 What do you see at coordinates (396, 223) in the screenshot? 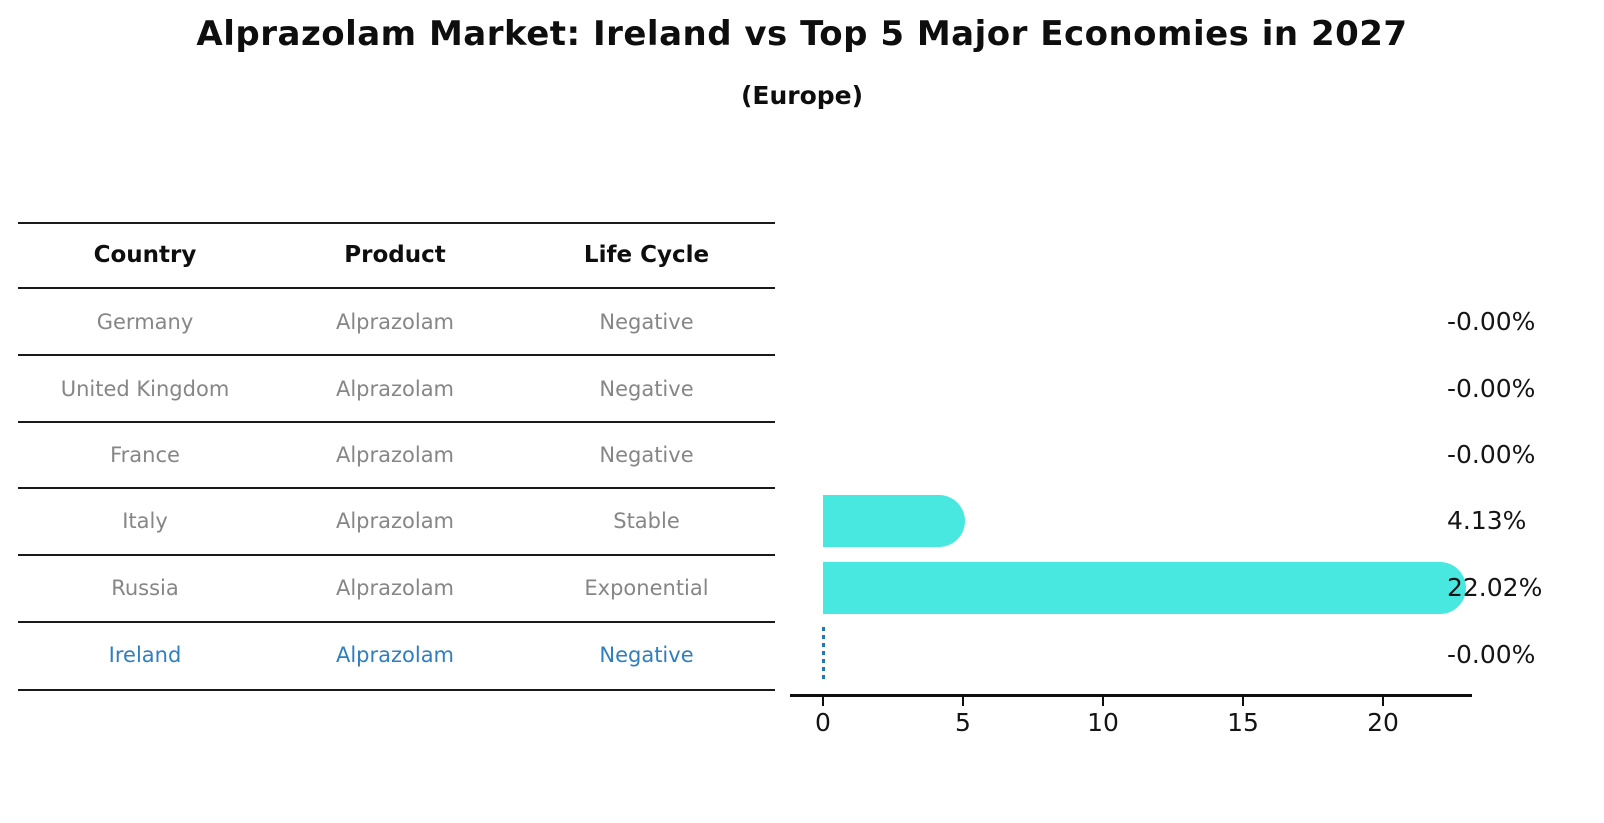
I see `table-top-rule` at bounding box center [396, 223].